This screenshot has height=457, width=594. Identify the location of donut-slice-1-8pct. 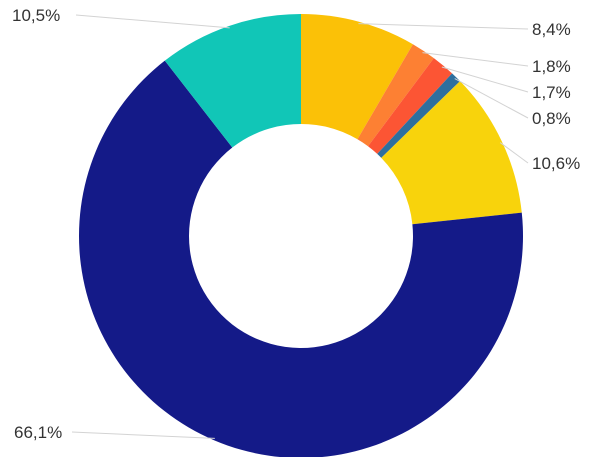
(395, 95).